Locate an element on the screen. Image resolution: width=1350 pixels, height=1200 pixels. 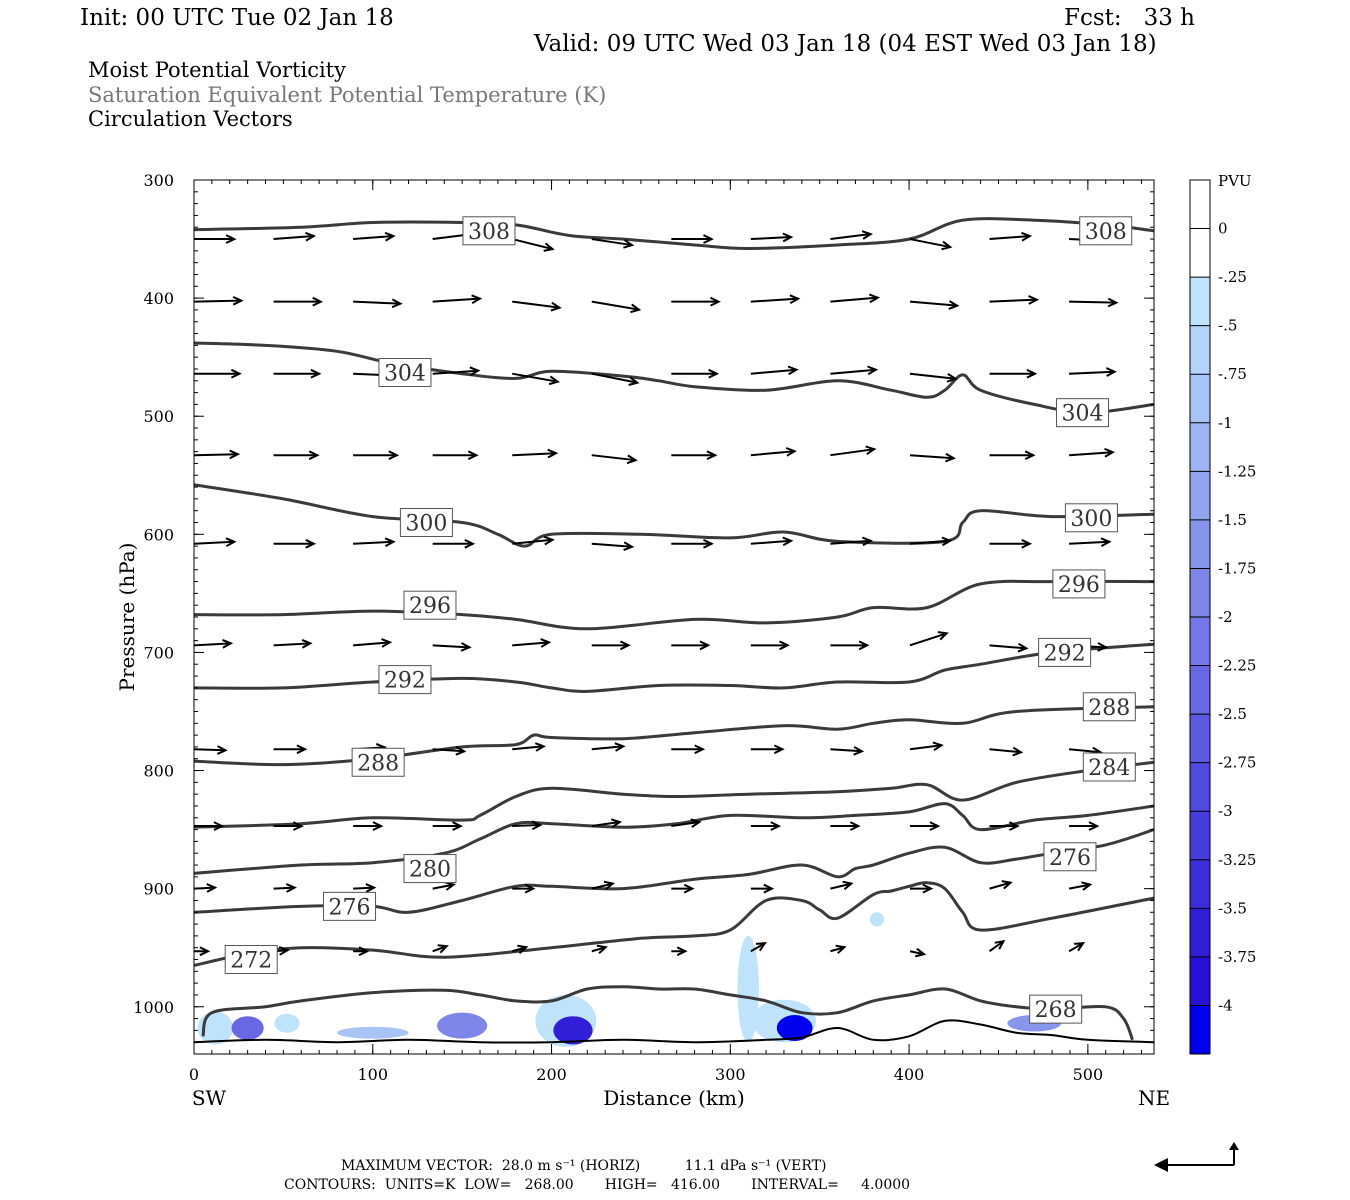
contour-label: 280 is located at coordinates (430, 870).